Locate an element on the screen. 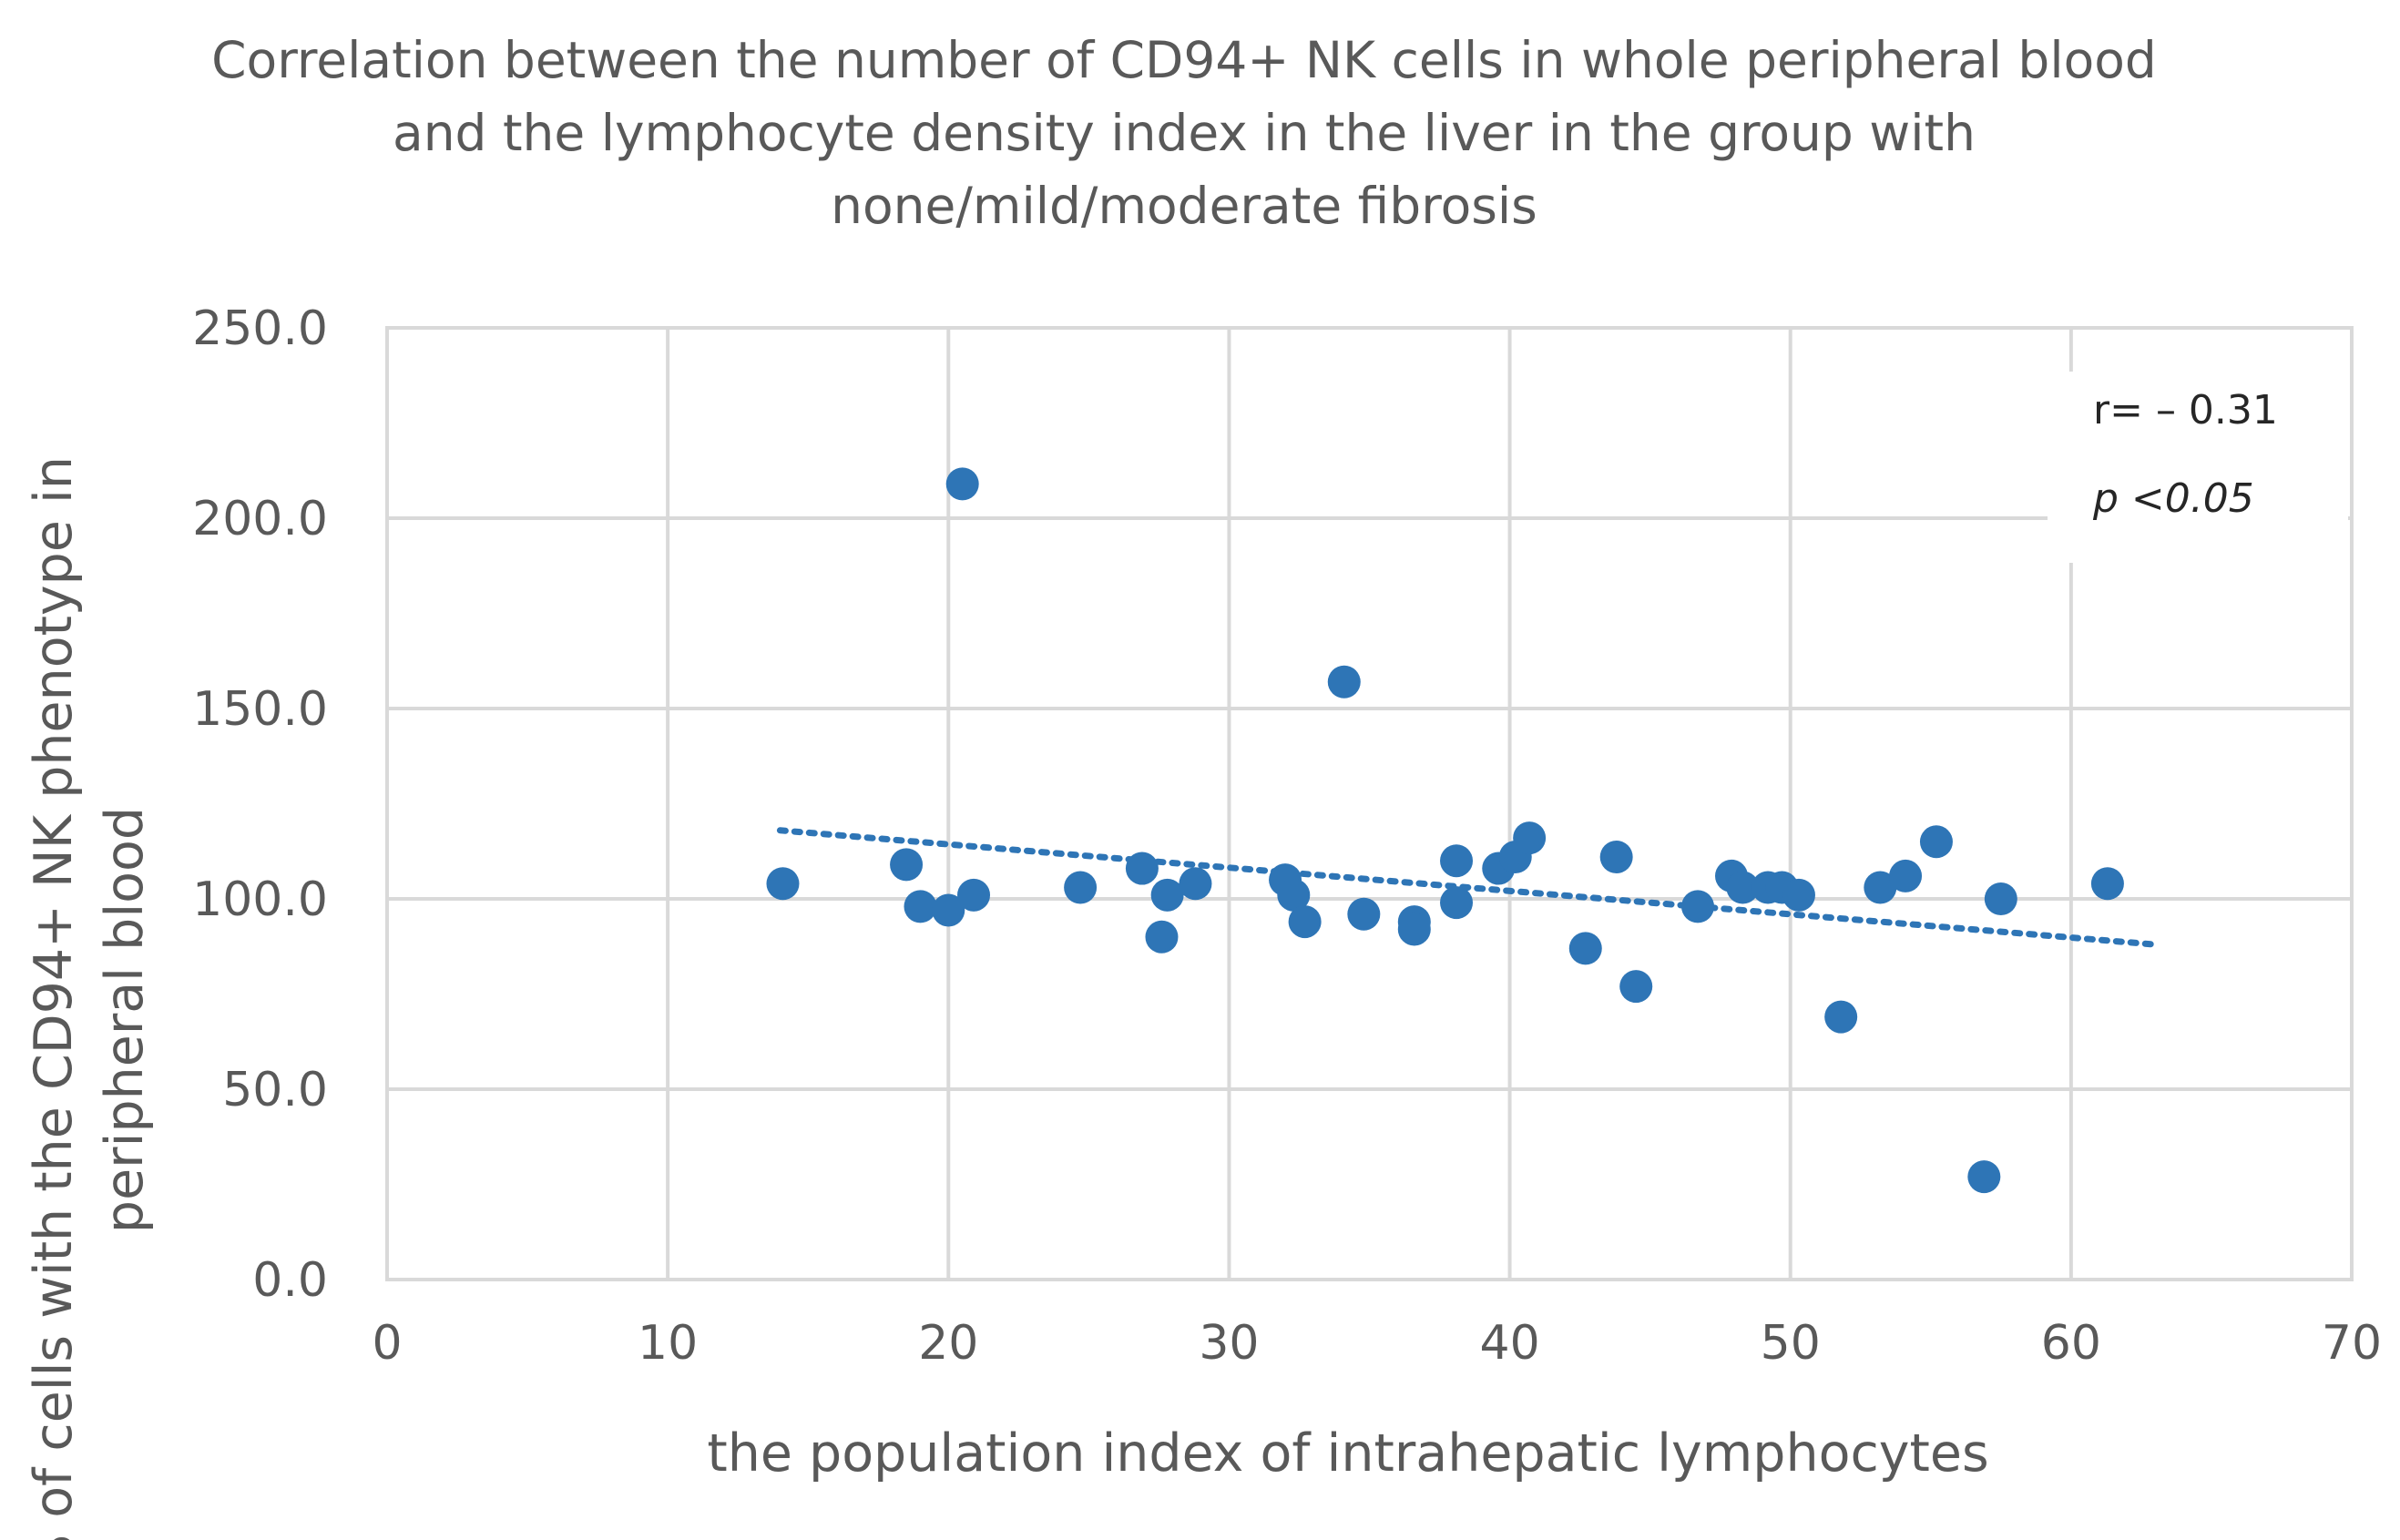  y-tick-label: 0.0 is located at coordinates (290, 1280).